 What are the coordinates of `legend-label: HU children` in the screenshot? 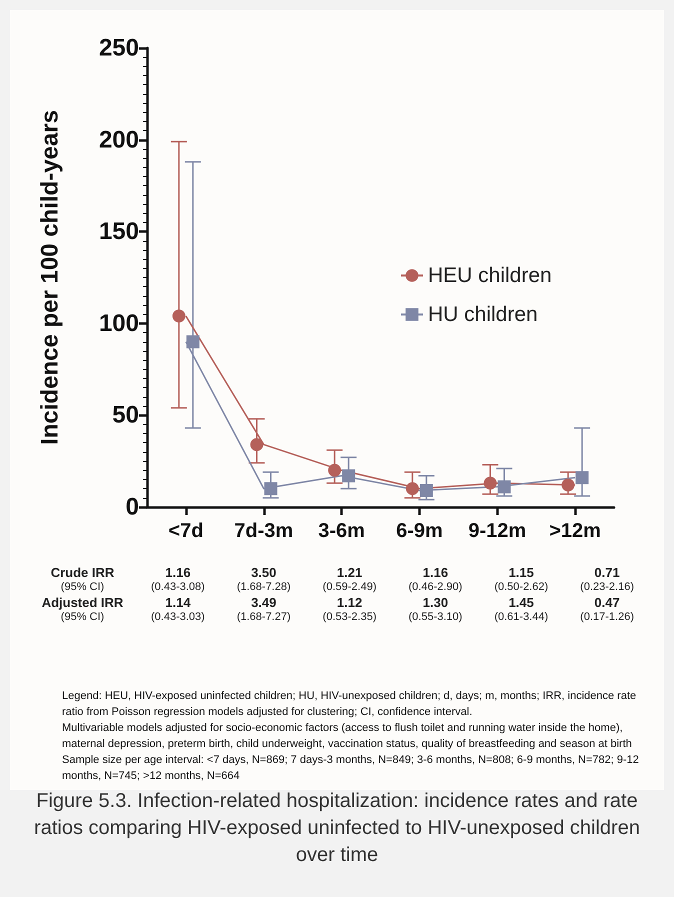 It's located at (483, 314).